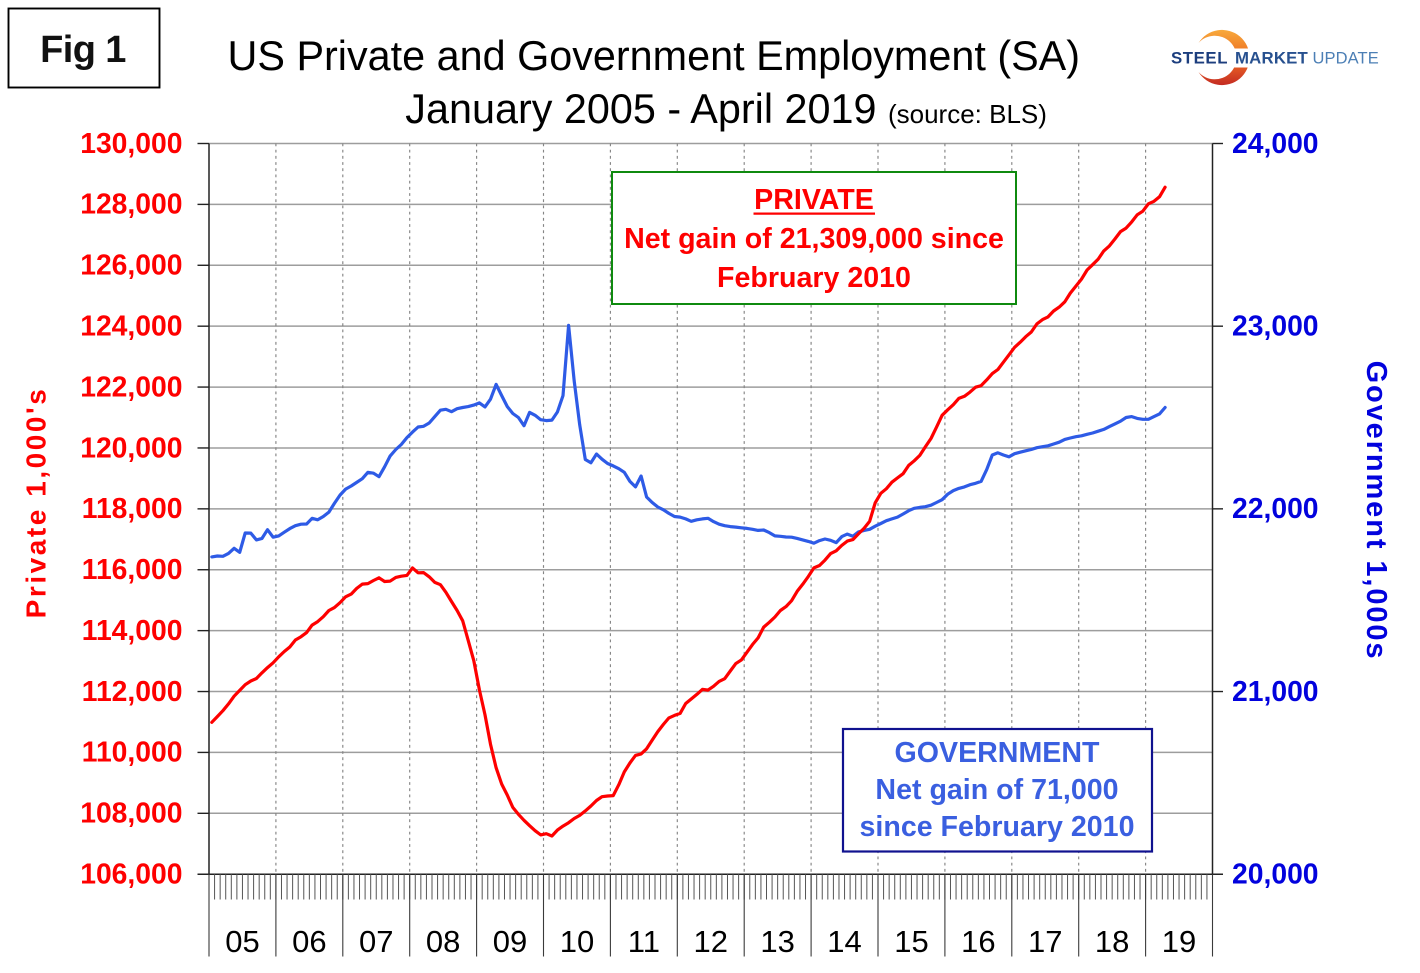 The width and height of the screenshot is (1420, 973). Describe the element at coordinates (814, 278) in the screenshot. I see `svg-text: February 2010` at that location.